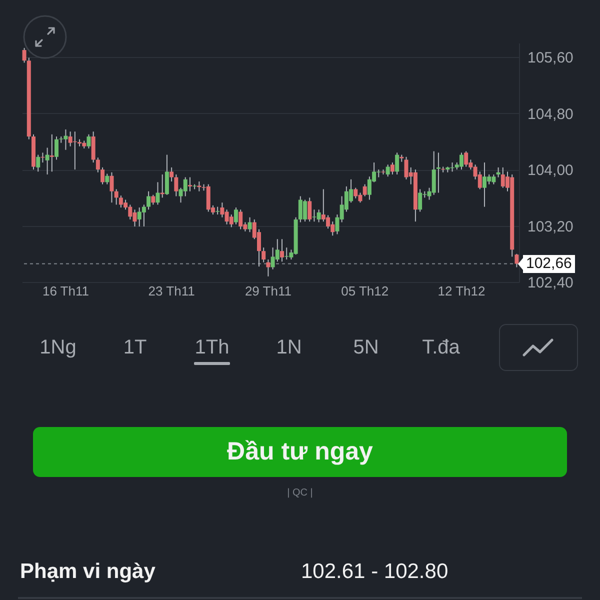 The width and height of the screenshot is (600, 600). What do you see at coordinates (551, 227) in the screenshot?
I see `y-tick-label: 103,20` at bounding box center [551, 227].